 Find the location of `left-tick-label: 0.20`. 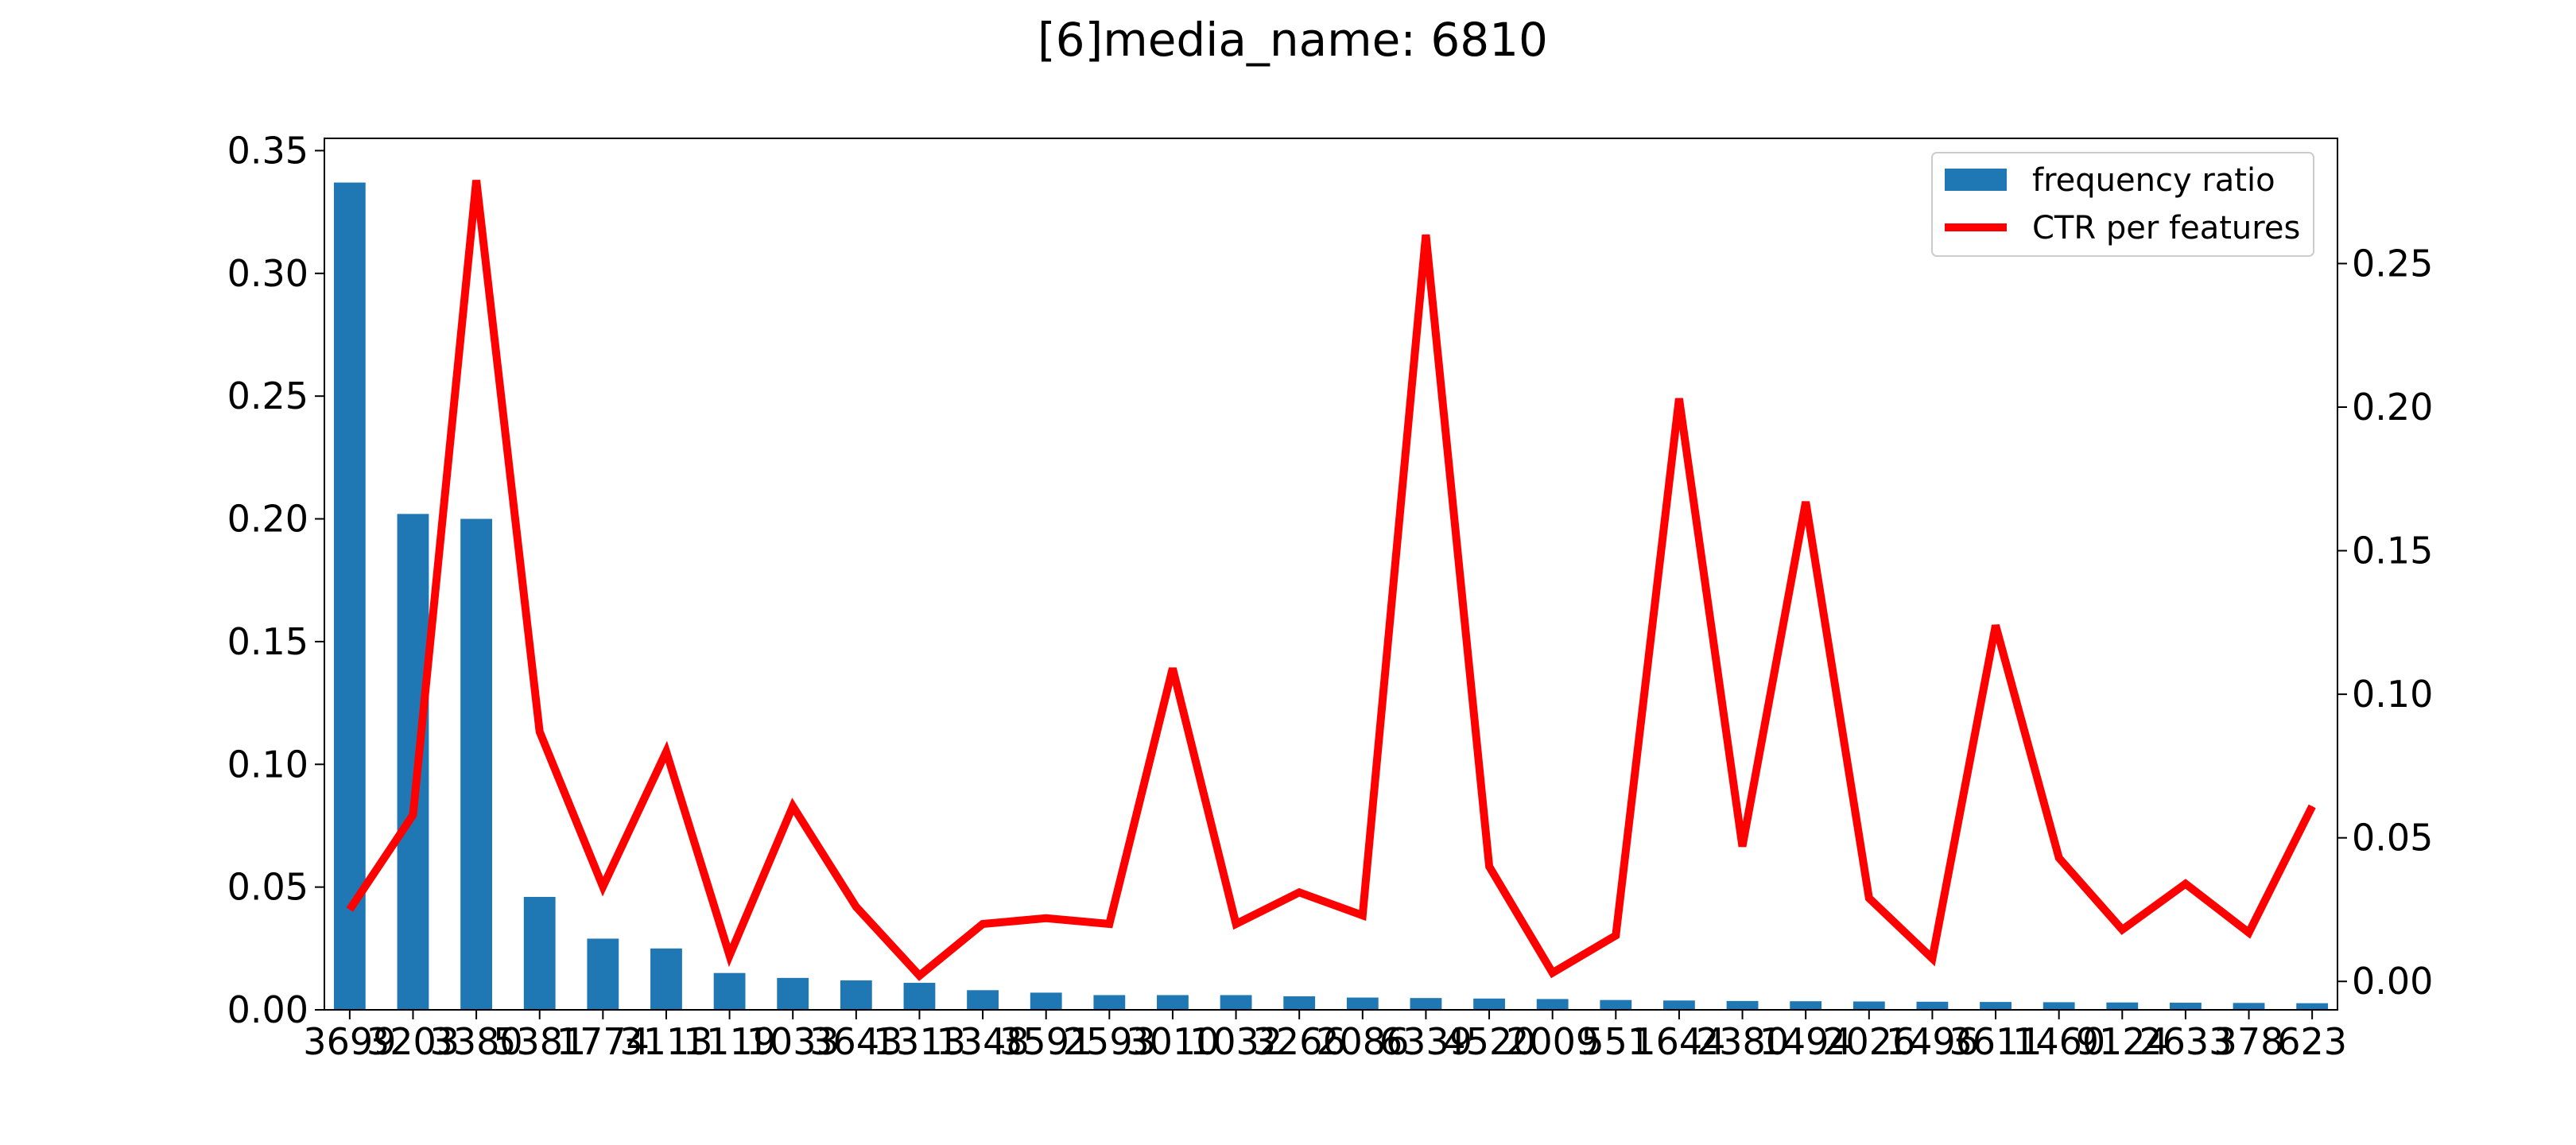

left-tick-label: 0.20 is located at coordinates (267, 519).